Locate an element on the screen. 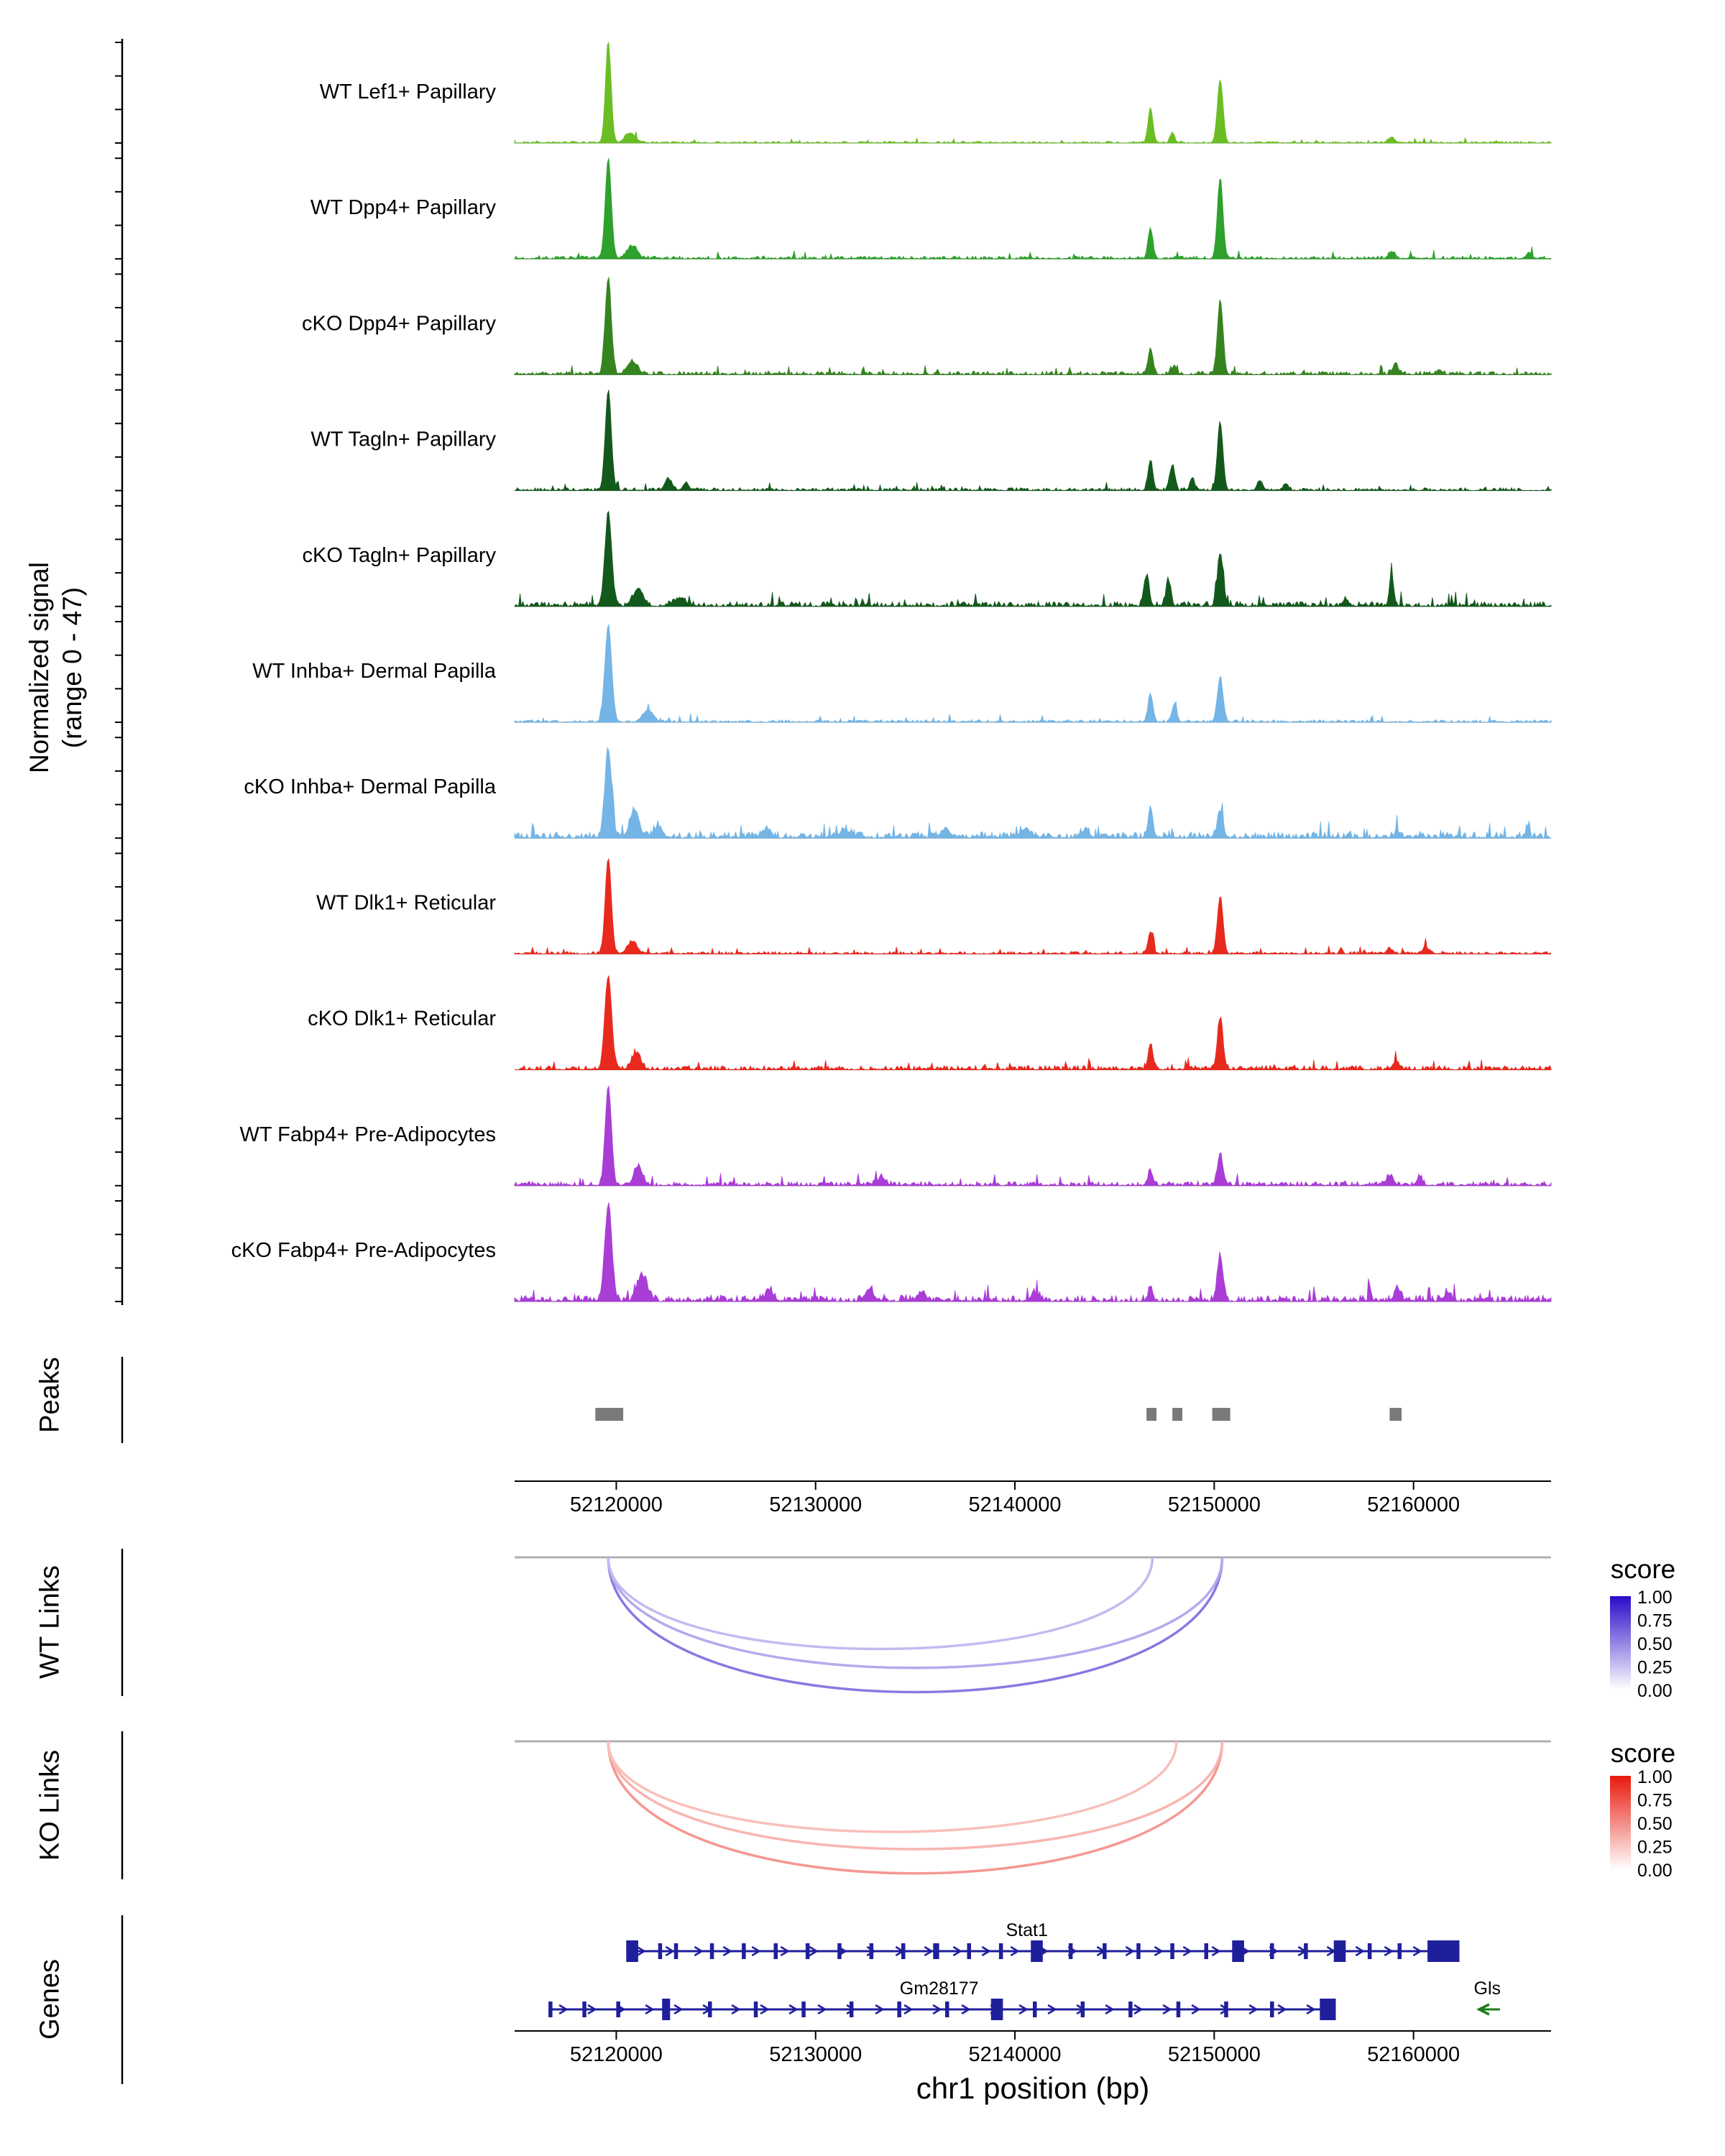  coverage-track: WT Tagln+ Papillary is located at coordinates (833, 440).